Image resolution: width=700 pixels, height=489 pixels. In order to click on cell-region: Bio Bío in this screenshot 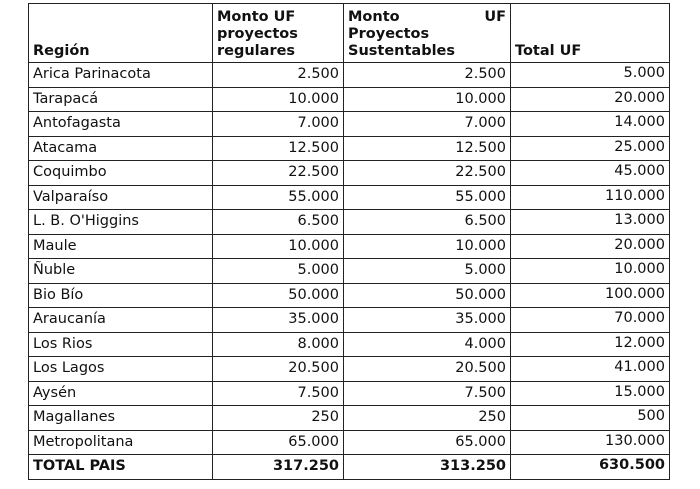, I will do `click(120, 295)`.